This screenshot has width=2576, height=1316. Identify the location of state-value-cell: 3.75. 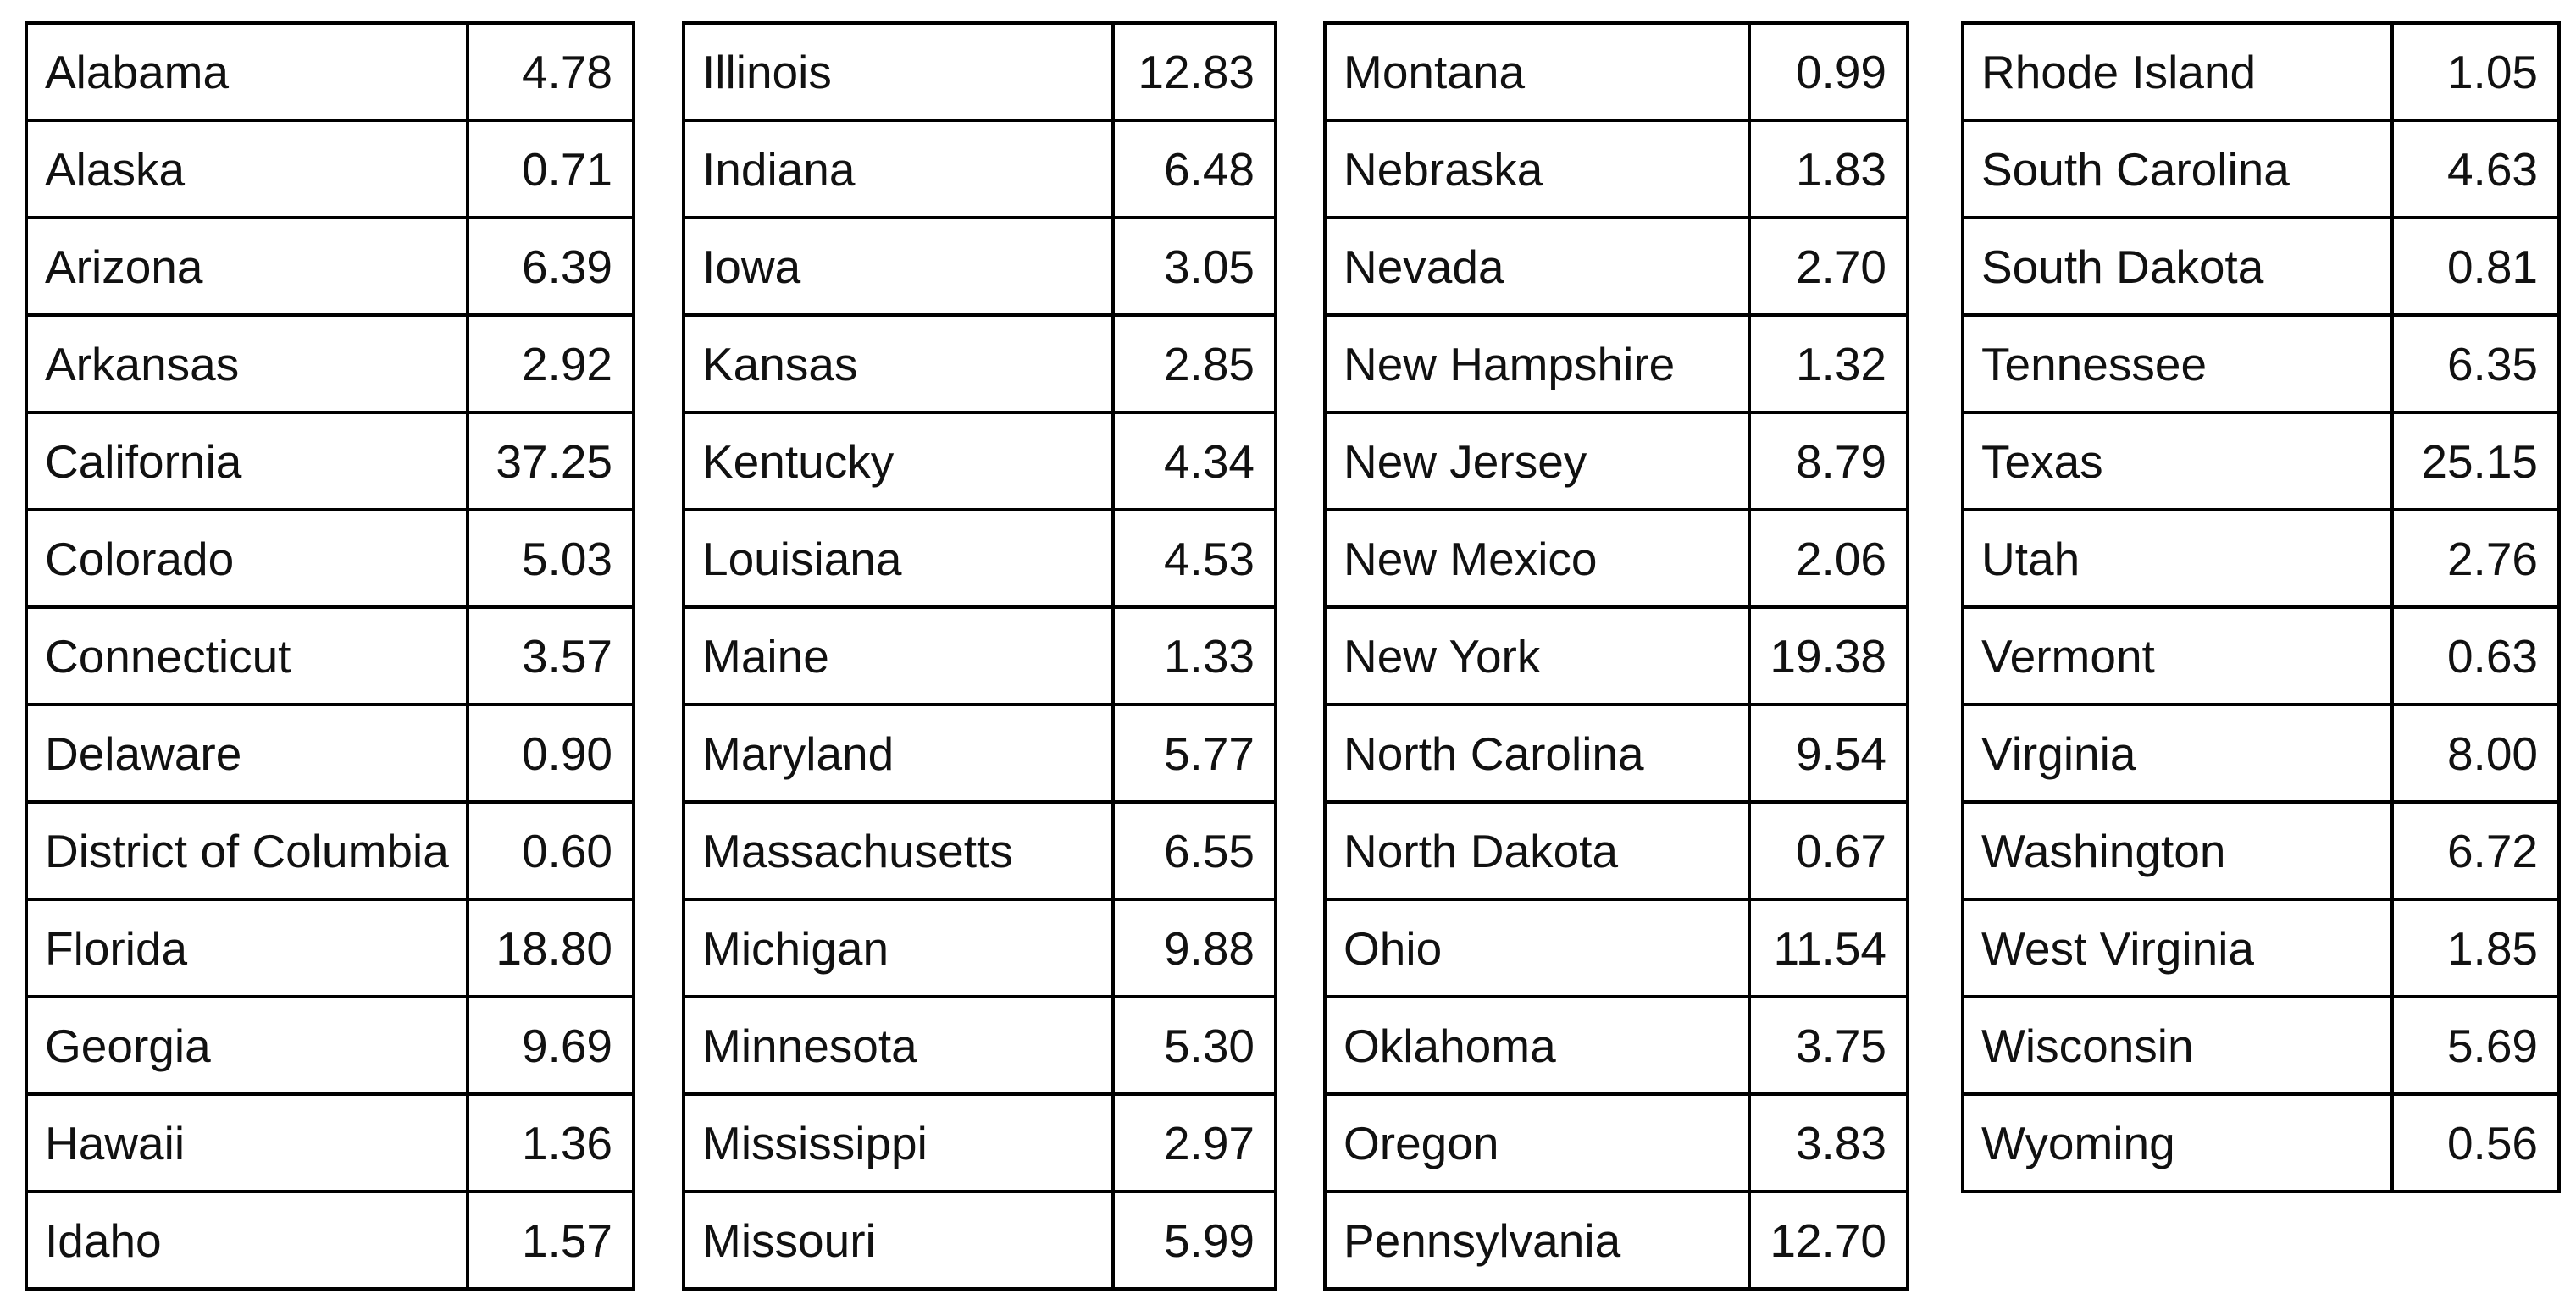
(1828, 1045).